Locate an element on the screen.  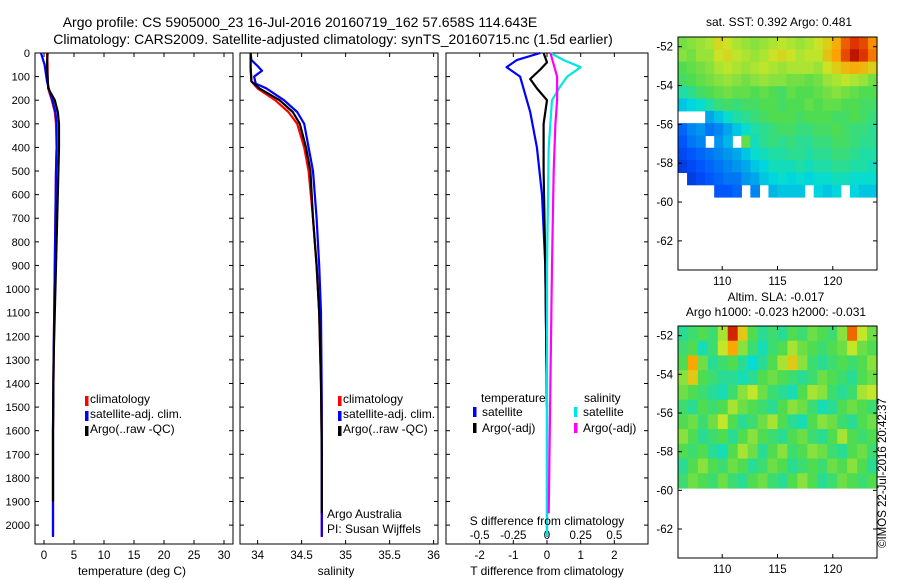
temperature-xtick-label: 30 is located at coordinates (224, 556).